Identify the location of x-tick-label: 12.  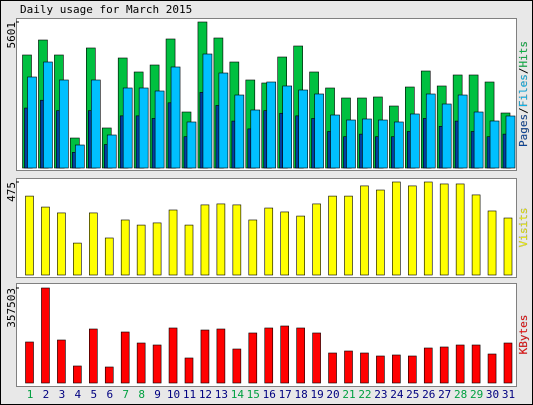
(205, 394).